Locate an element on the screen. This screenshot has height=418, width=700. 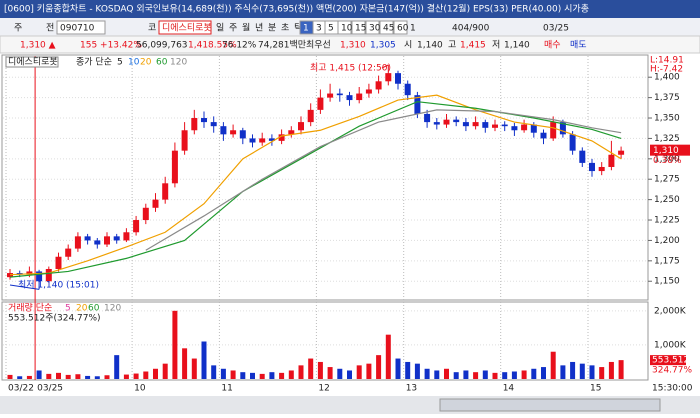
volume-tag is located at coordinates (668, 360).